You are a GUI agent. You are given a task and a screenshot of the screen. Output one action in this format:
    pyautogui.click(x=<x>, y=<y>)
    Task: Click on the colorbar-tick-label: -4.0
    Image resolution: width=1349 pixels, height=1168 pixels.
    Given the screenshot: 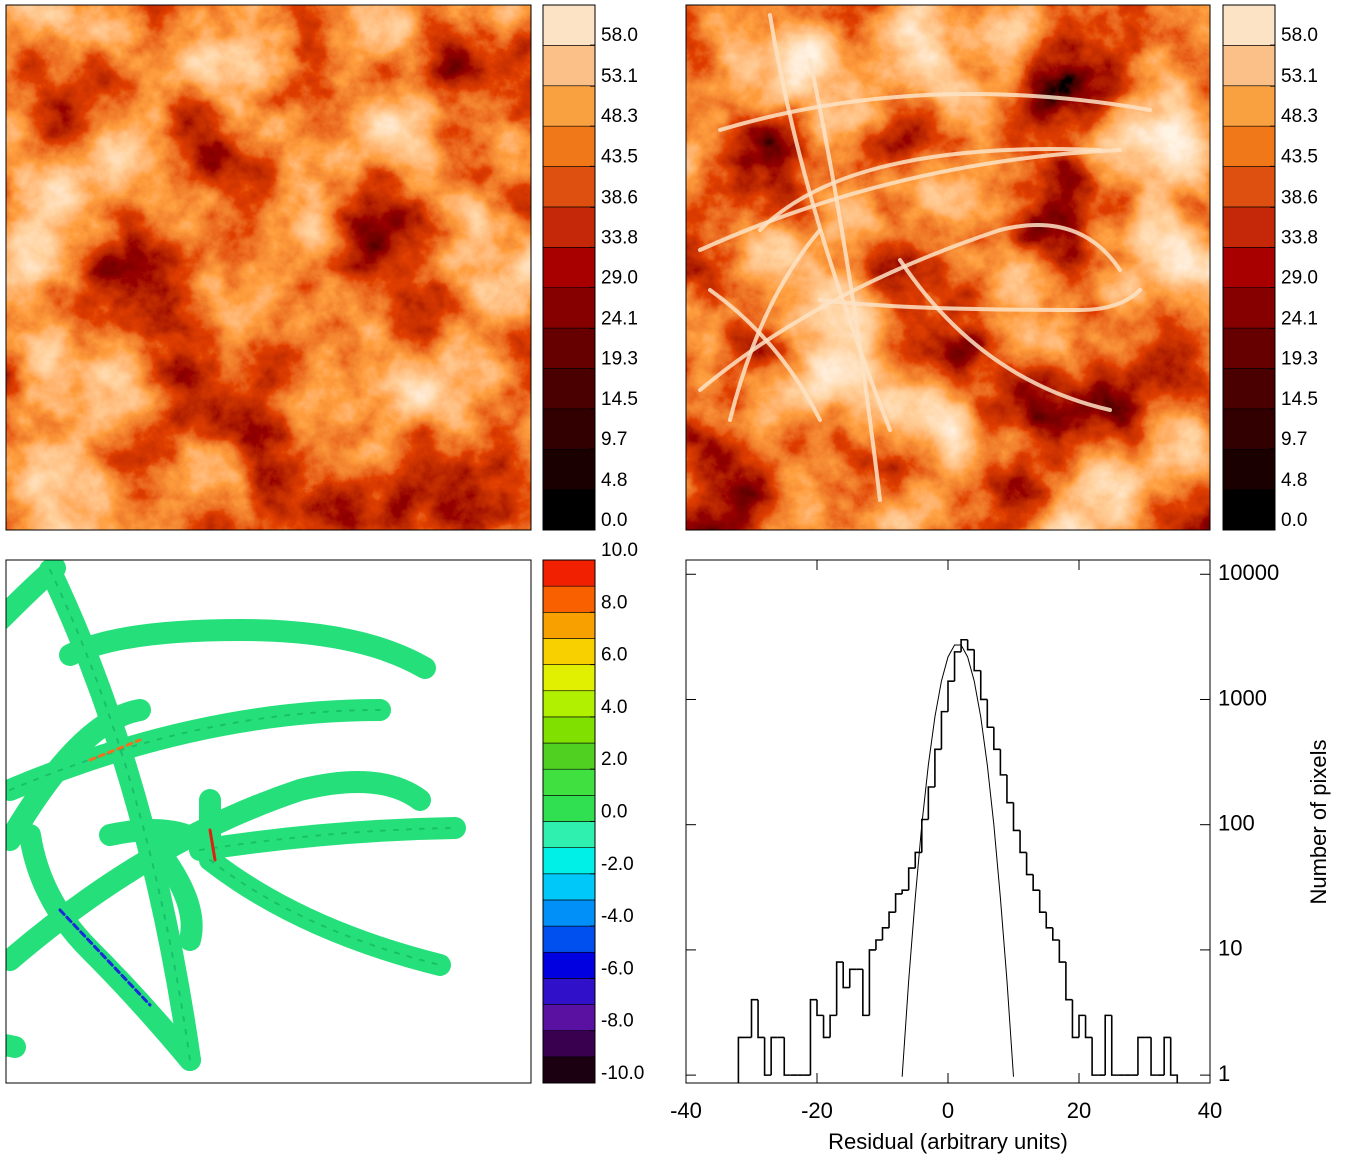 What is the action you would take?
    pyautogui.click(x=617, y=916)
    